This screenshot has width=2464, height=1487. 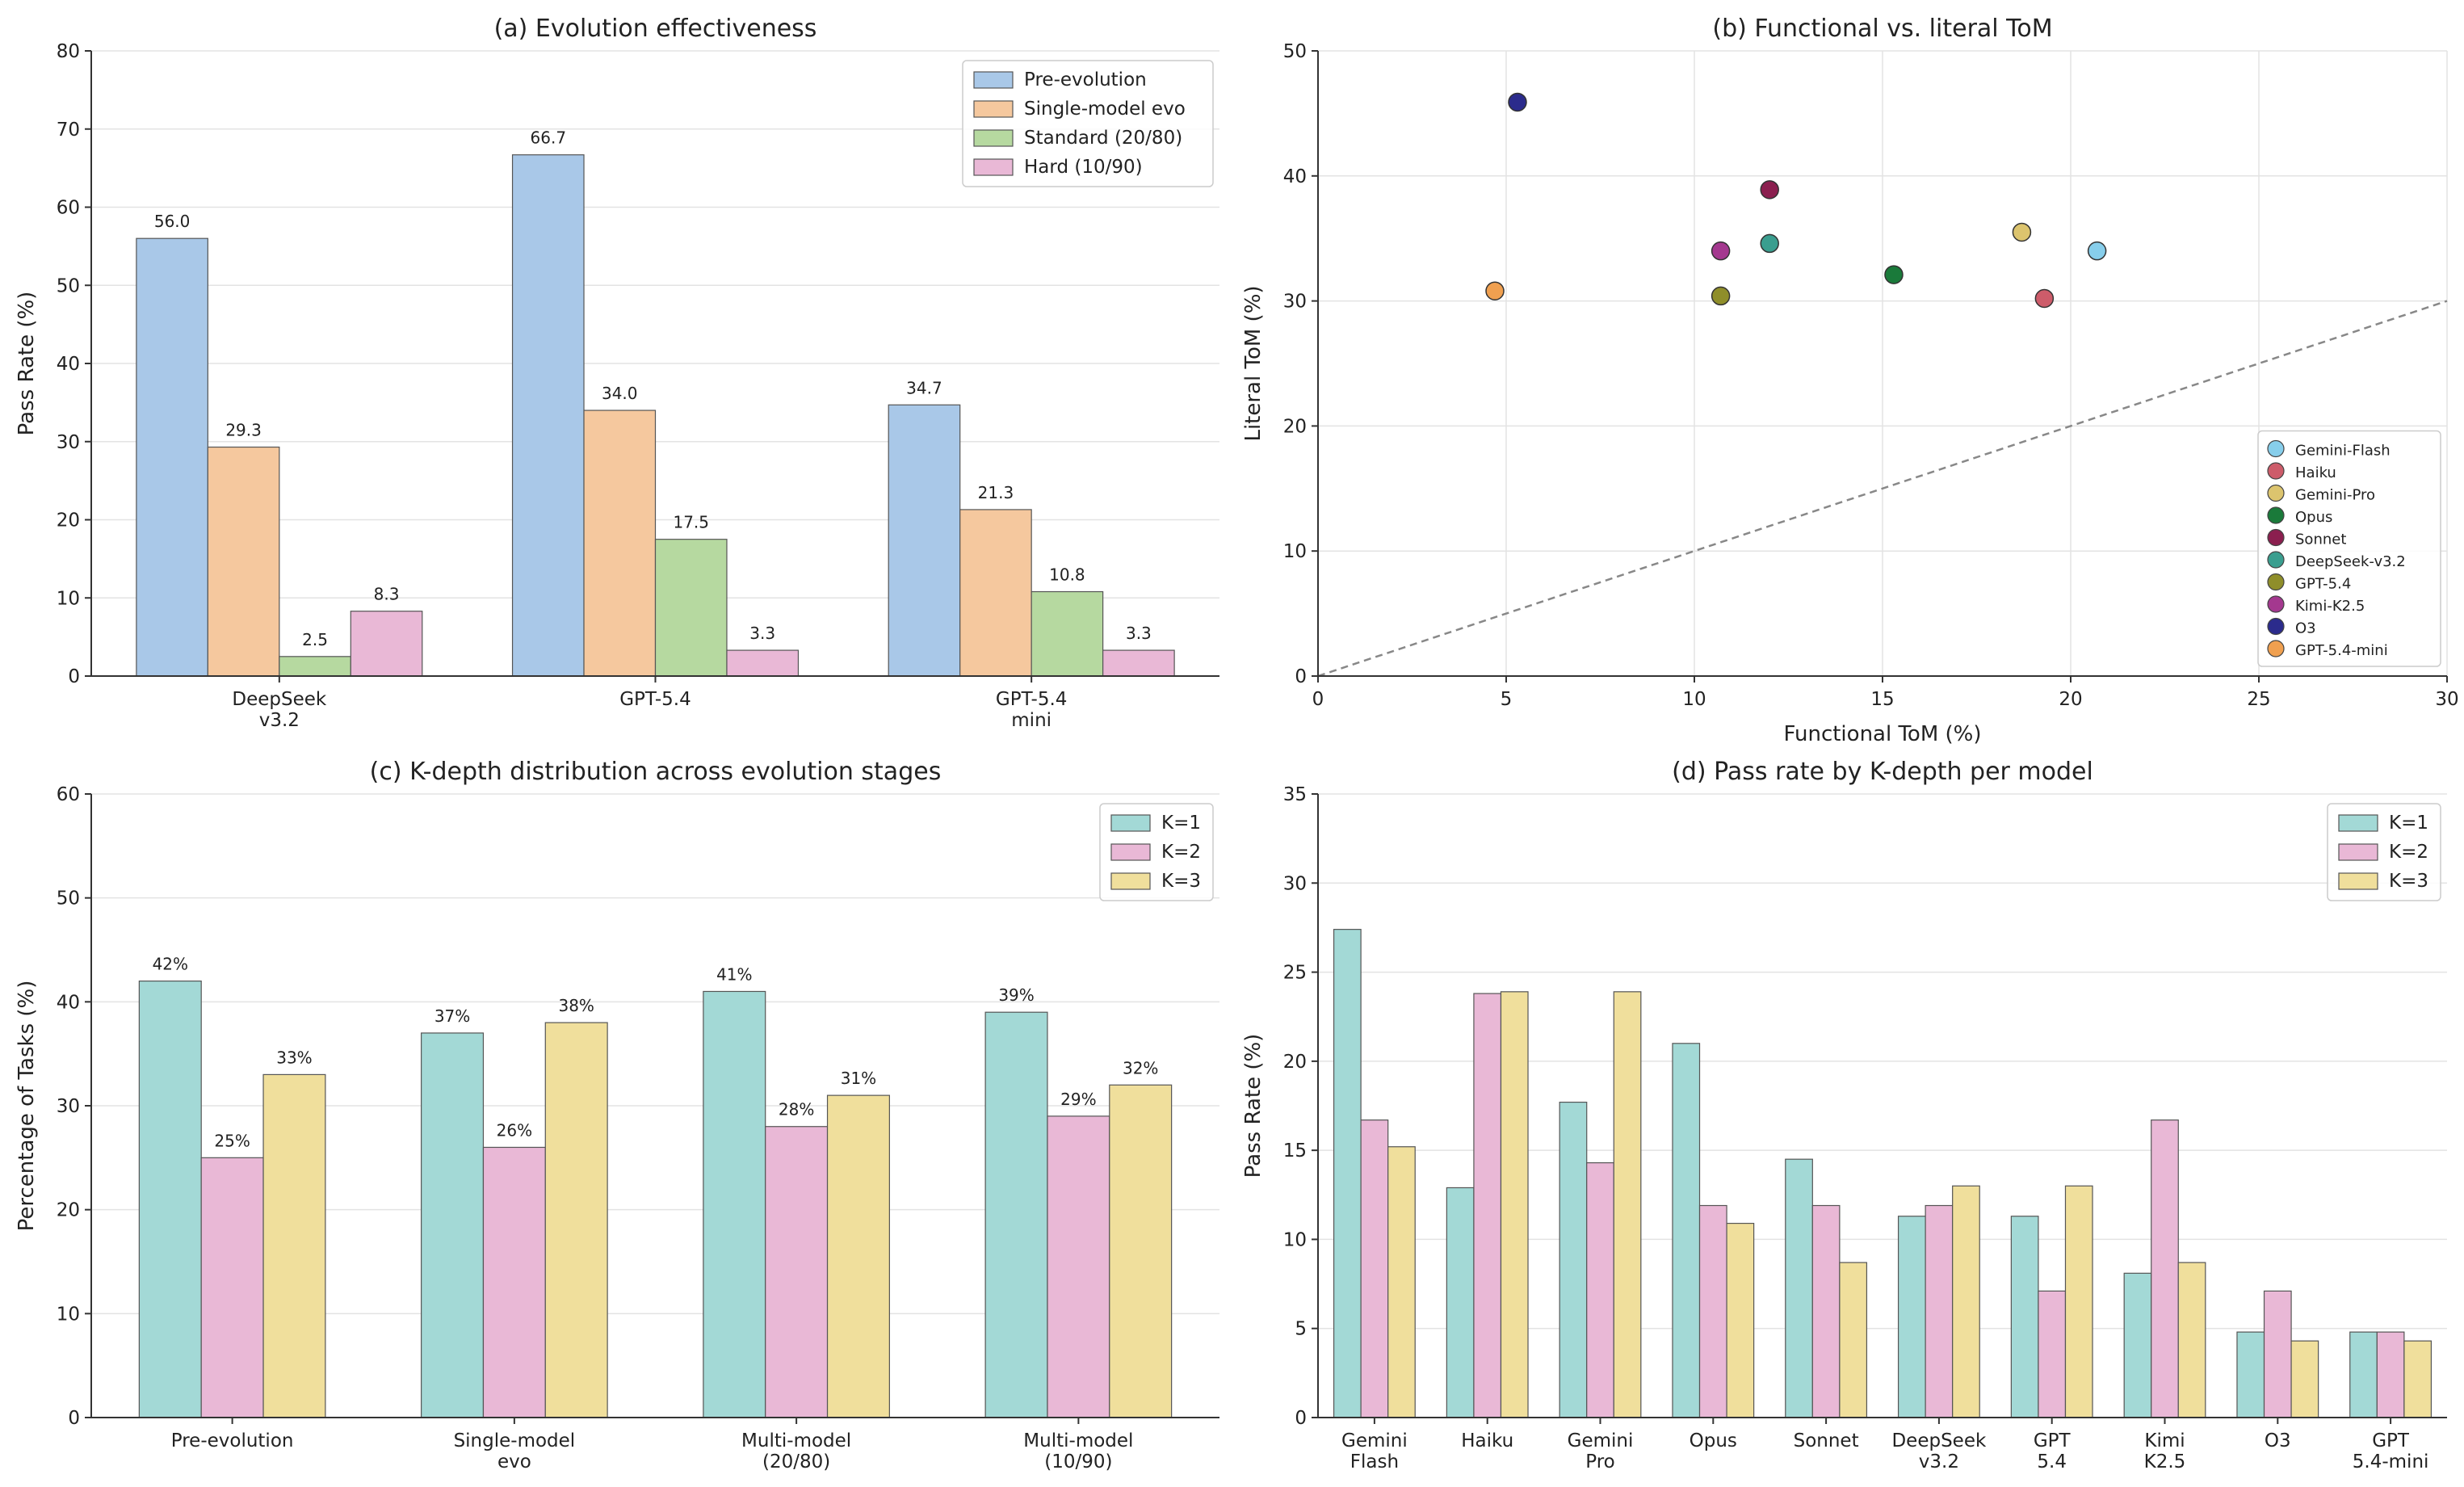 What do you see at coordinates (2330, 606) in the screenshot?
I see `legend-entry-label: Kimi-K2.5` at bounding box center [2330, 606].